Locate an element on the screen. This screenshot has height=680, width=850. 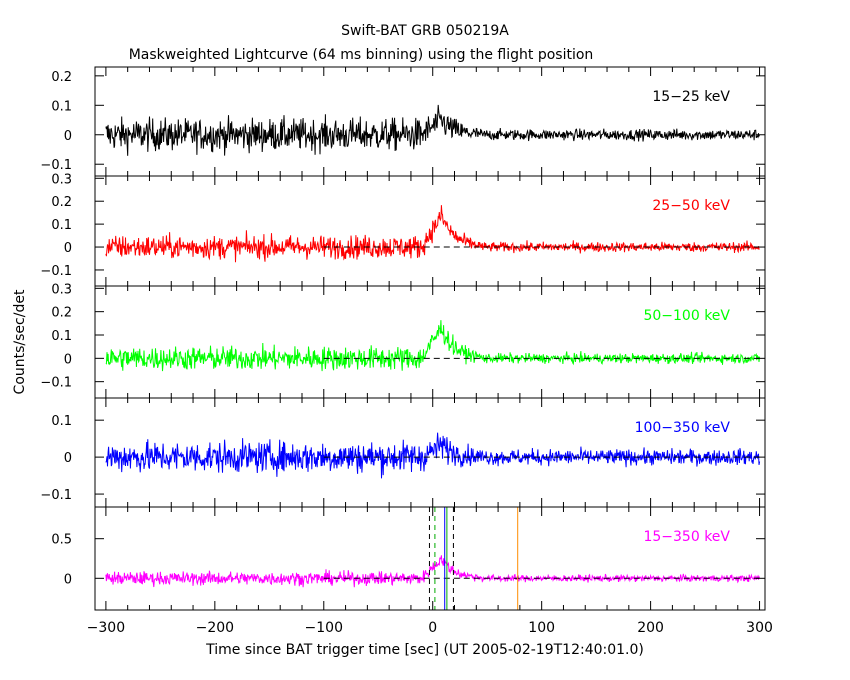
panel-2: −0.1 0 0.1 0.2 0.3 25−50 keV is located at coordinates (403, 229).